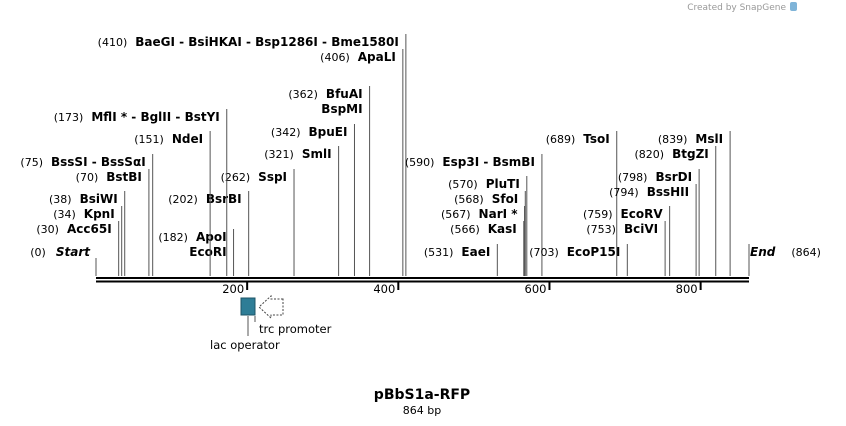  I want to click on site-position: (410), so click(113, 42).